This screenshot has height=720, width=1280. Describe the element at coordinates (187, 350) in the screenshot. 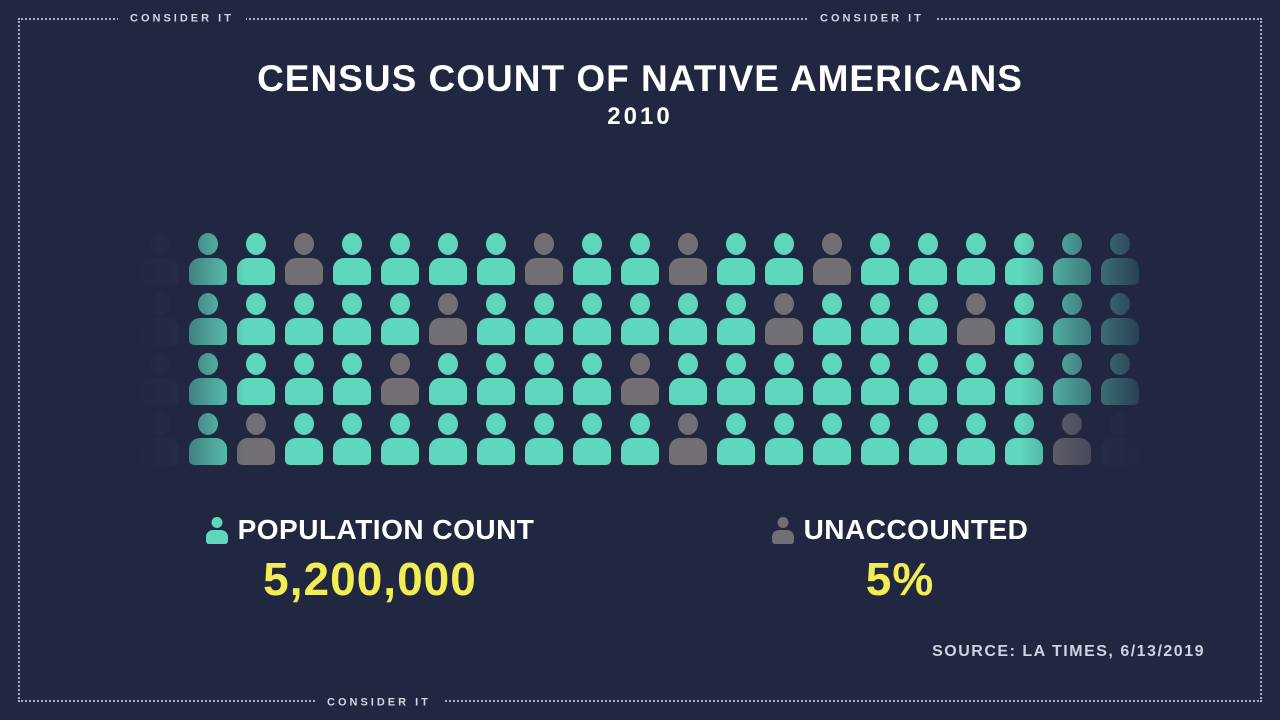

I see `fade-overlay-left` at that location.